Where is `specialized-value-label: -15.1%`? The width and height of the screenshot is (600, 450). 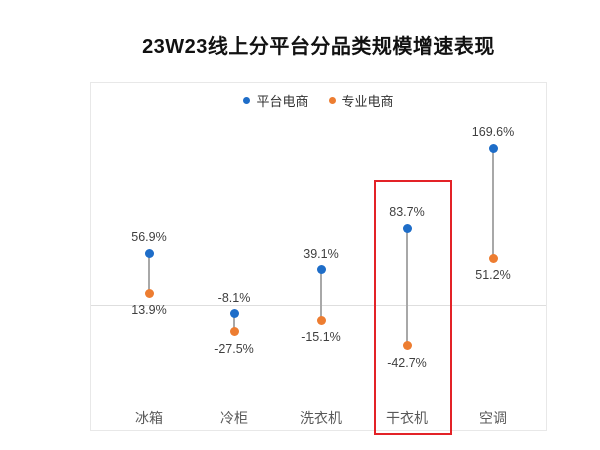 specialized-value-label: -15.1% is located at coordinates (321, 337).